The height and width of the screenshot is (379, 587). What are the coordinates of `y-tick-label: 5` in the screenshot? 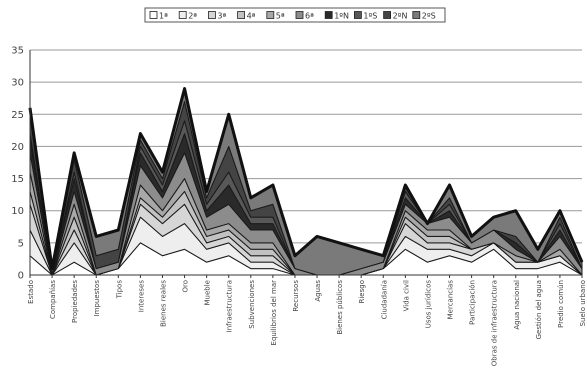 It's located at (21, 243).